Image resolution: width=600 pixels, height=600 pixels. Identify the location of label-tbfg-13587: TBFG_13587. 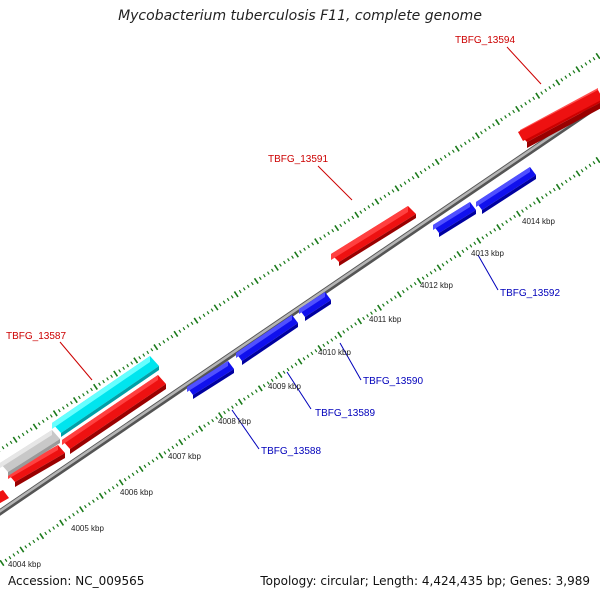
(36, 336).